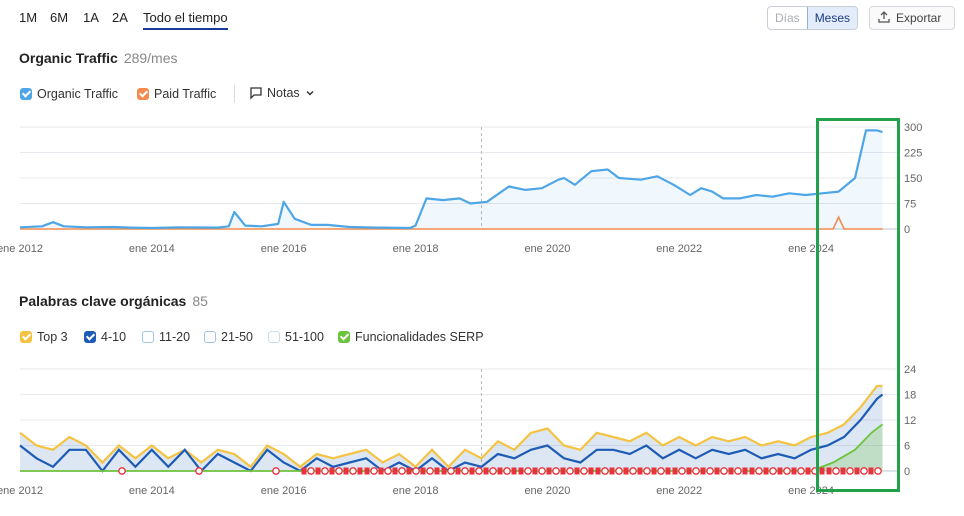  What do you see at coordinates (282, 93) in the screenshot?
I see `notes-dropdown: Notas` at bounding box center [282, 93].